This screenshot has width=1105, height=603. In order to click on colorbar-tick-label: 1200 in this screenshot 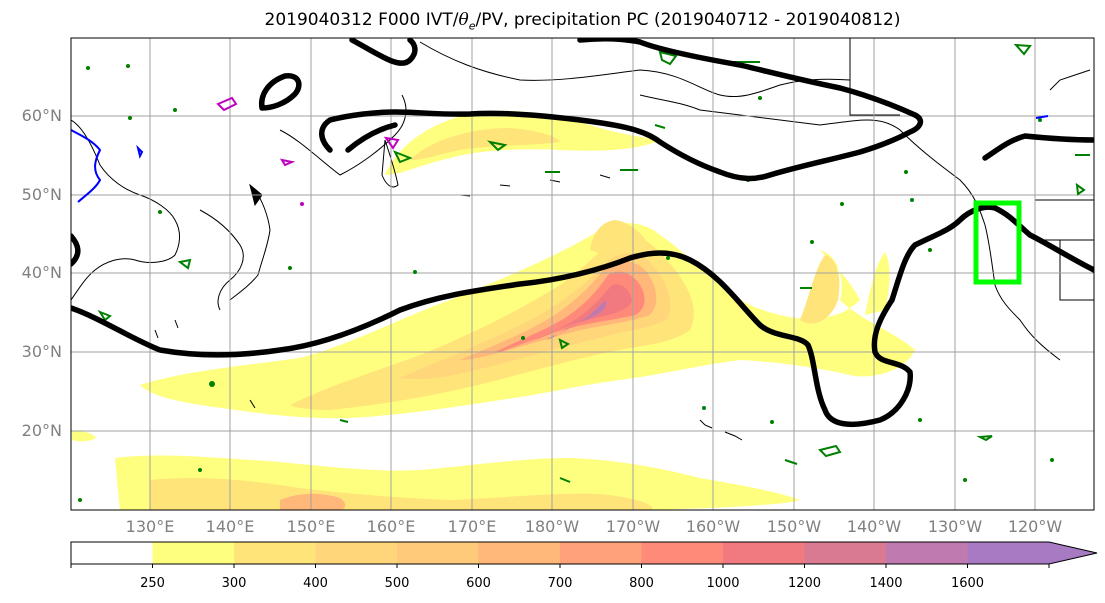, I will do `click(804, 583)`.